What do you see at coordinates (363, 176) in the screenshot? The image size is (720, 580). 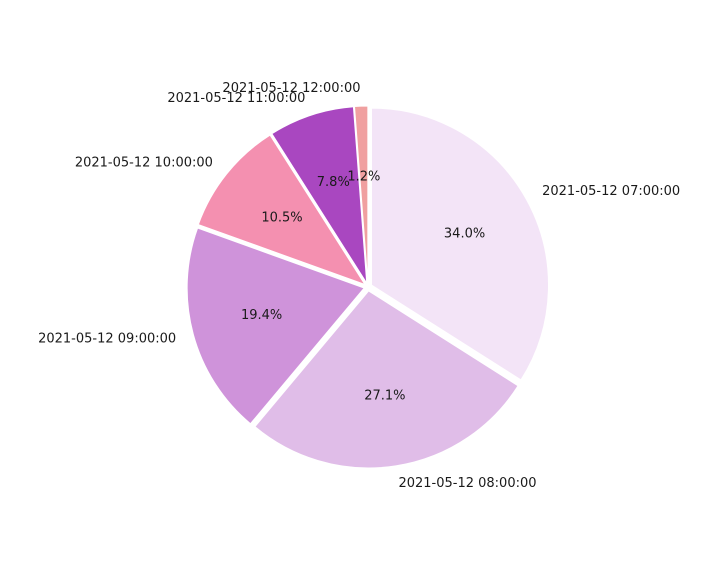 I see `percent-label: 1.2%` at bounding box center [363, 176].